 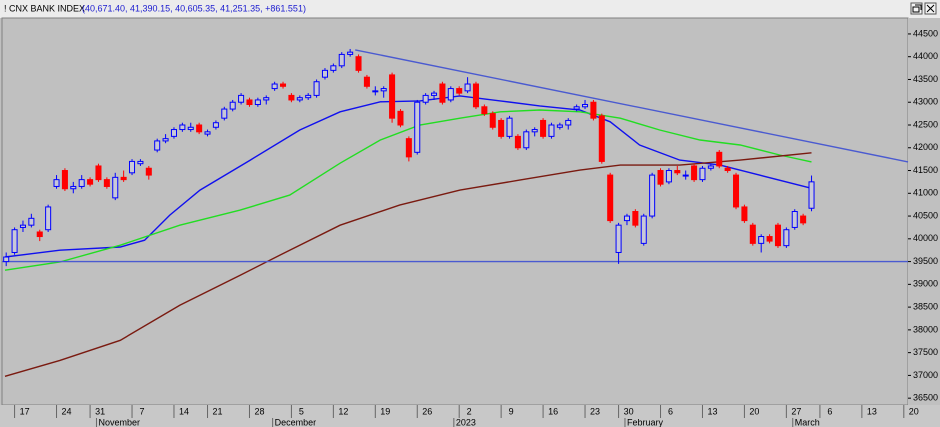 I want to click on y-tick-label: 40500, so click(x=925, y=215).